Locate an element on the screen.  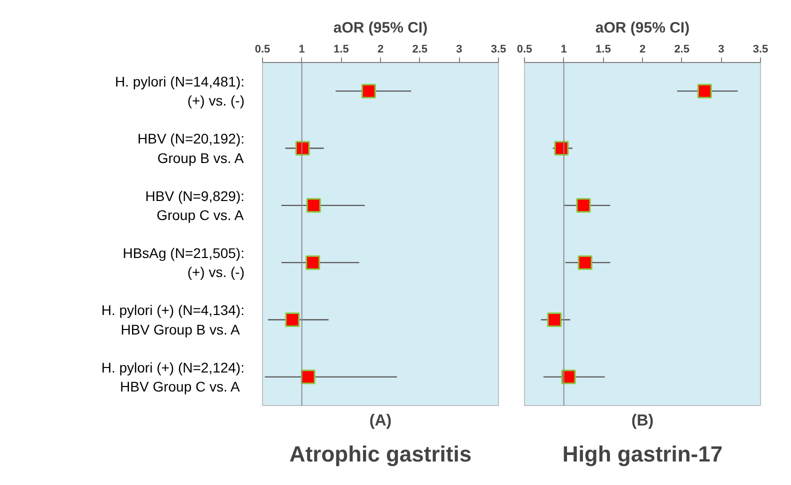
y-tick-label: H. pylori (N=14,481): (+) vs. (-) is located at coordinates (179, 91).